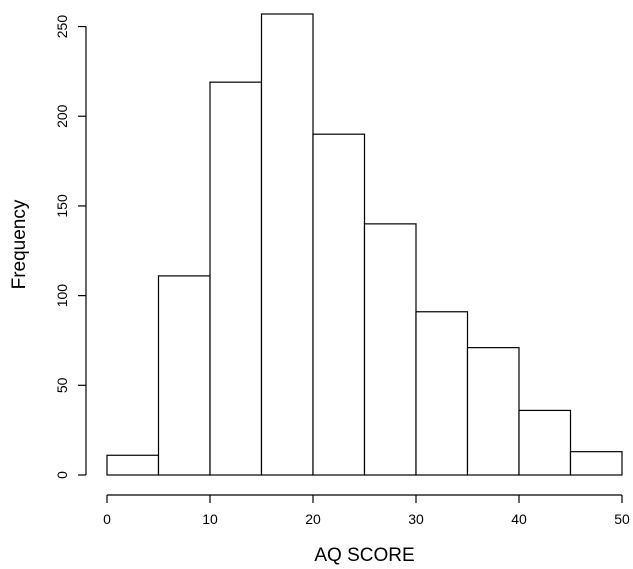 Image resolution: width=633 pixels, height=569 pixels. Describe the element at coordinates (107, 519) in the screenshot. I see `x-tick-label: 0` at that location.